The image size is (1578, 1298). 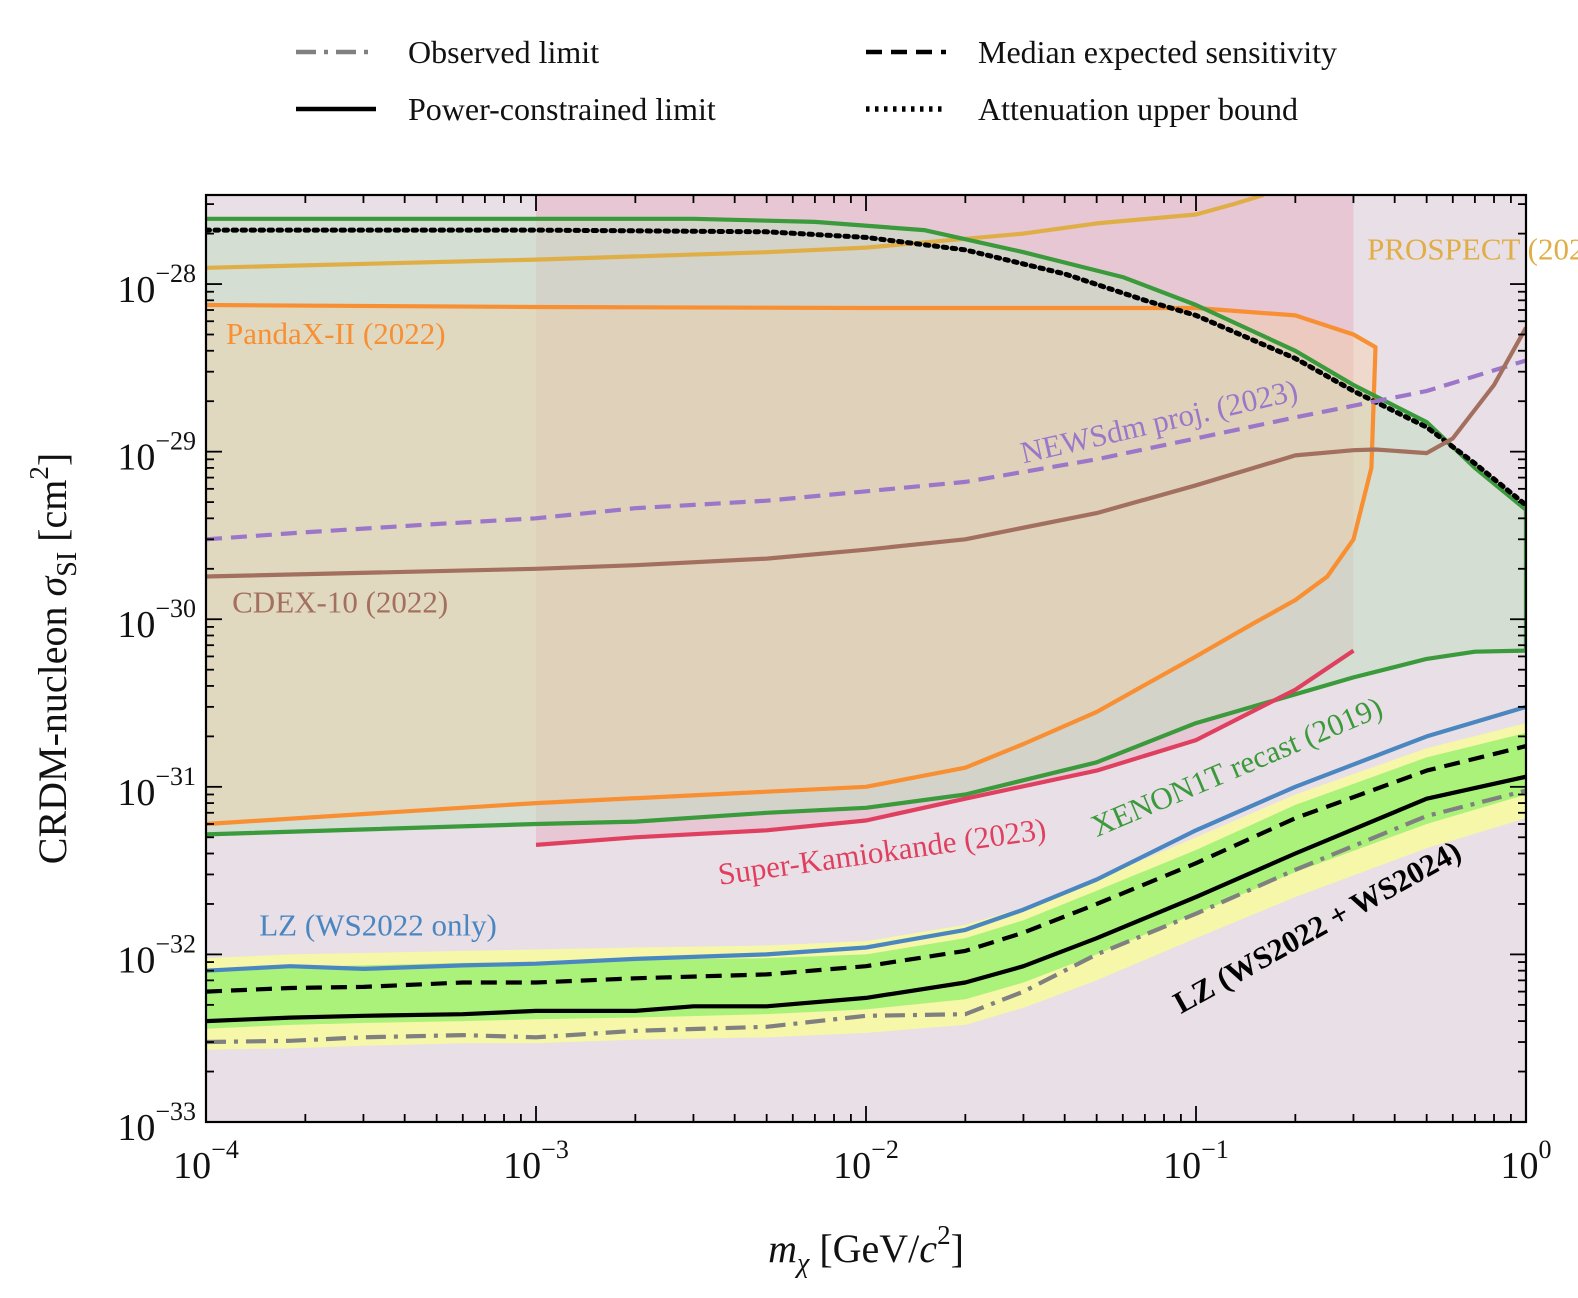 I want to click on x-tick-label: 10⁻⁴, so click(x=206, y=1161).